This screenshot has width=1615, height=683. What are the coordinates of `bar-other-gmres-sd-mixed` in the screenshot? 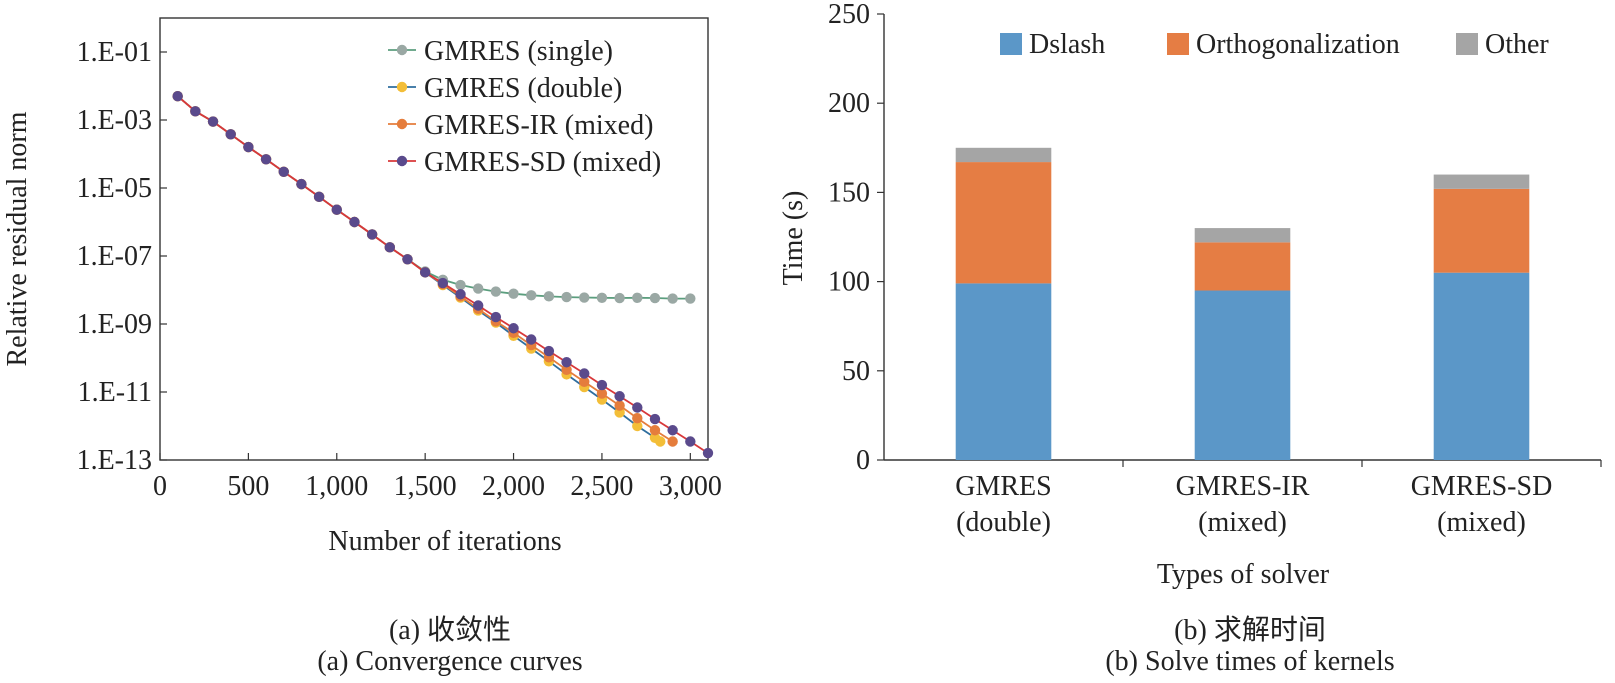 It's located at (1481, 181).